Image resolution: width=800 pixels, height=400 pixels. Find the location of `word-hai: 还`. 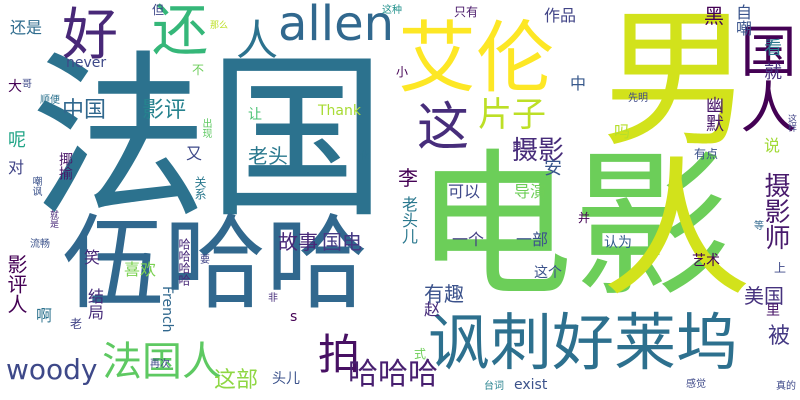

word-hai: 还 is located at coordinates (180, 32).